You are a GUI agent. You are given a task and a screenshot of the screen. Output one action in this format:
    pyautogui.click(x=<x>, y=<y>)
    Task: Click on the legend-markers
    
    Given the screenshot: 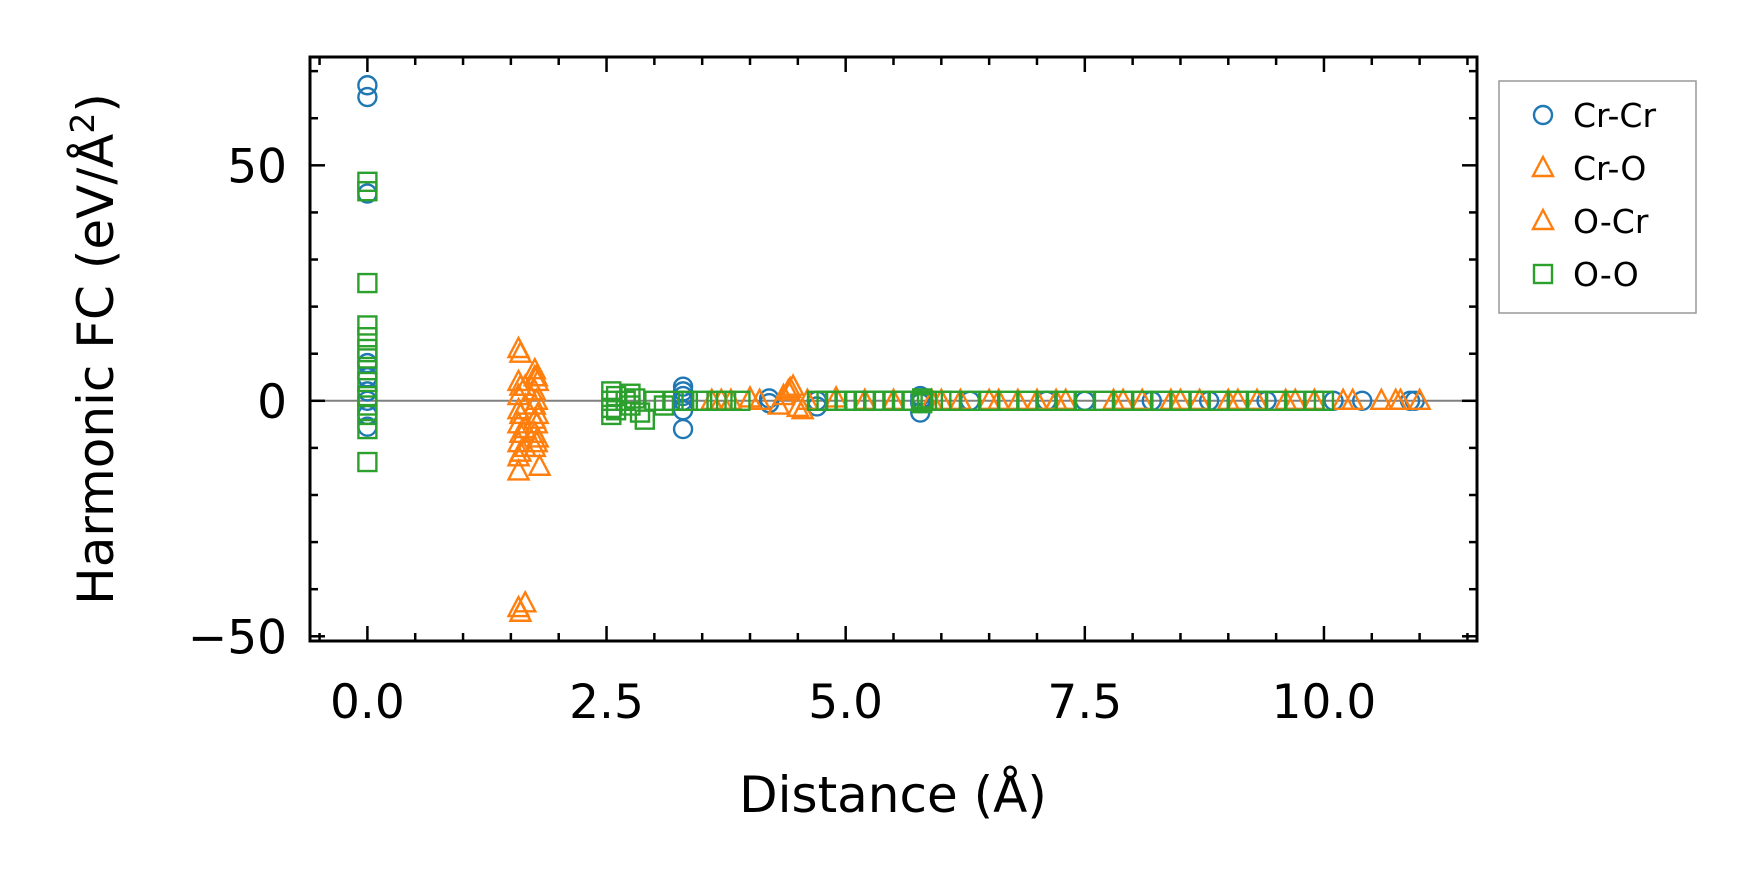 What is the action you would take?
    pyautogui.click(x=1543, y=194)
    